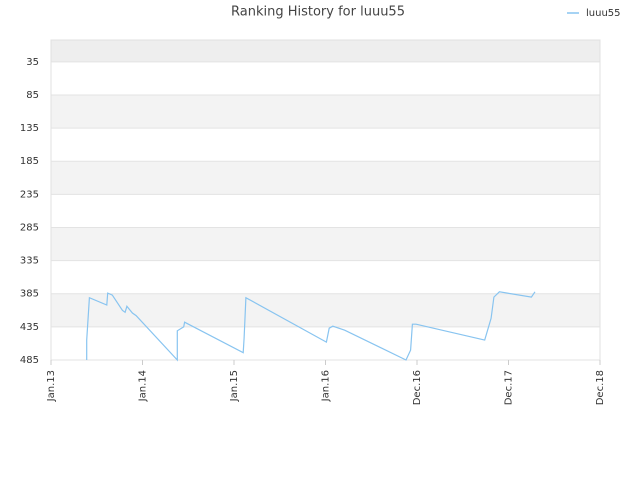 The image size is (640, 484). What do you see at coordinates (29, 360) in the screenshot?
I see `y-tick-label: 485` at bounding box center [29, 360].